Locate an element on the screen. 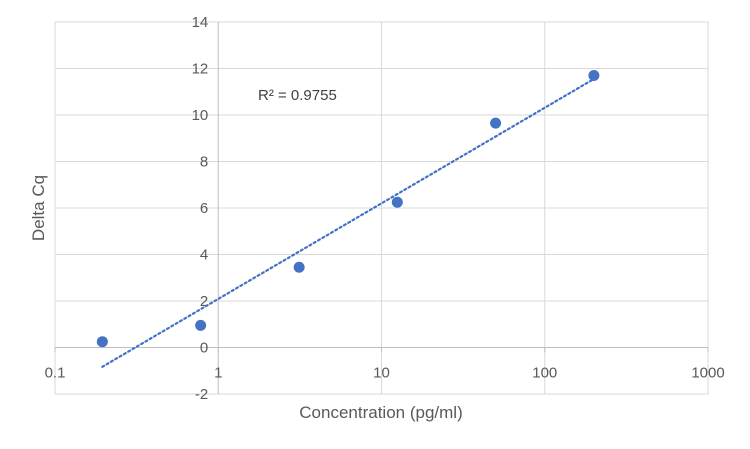  y-tick-label: 4 is located at coordinates (204, 255).